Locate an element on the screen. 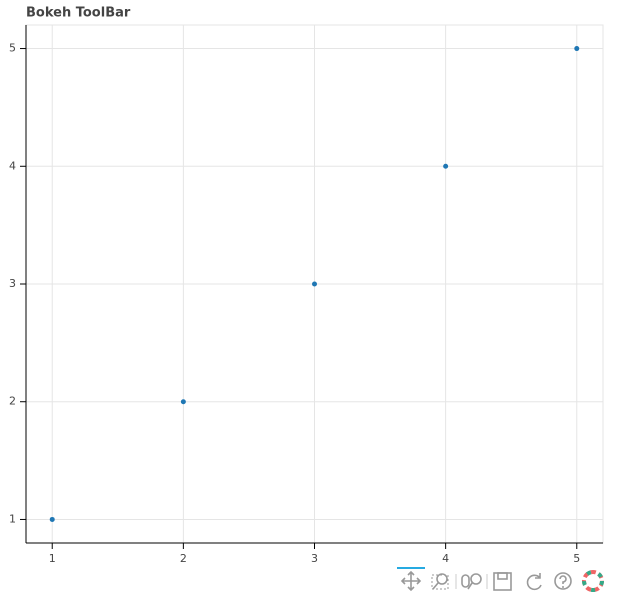 The height and width of the screenshot is (609, 624). x-tick-label: 5 is located at coordinates (576, 558).